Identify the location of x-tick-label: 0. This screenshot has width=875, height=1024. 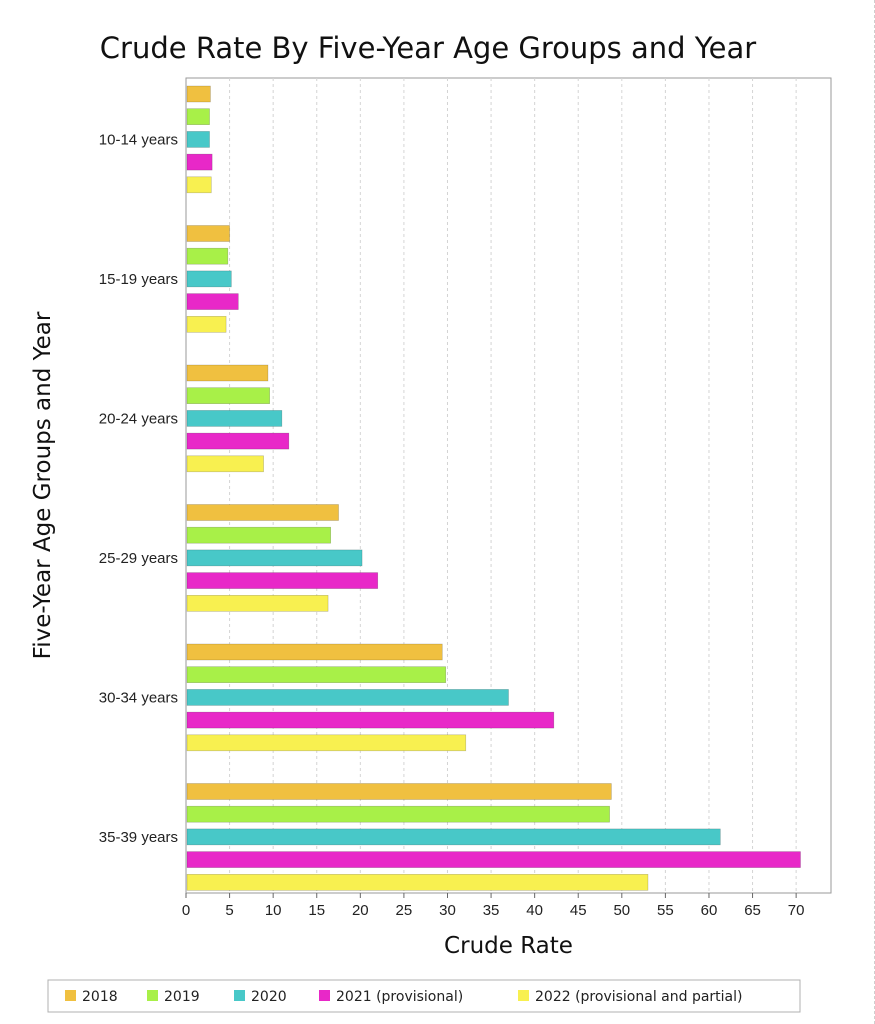
(186, 910).